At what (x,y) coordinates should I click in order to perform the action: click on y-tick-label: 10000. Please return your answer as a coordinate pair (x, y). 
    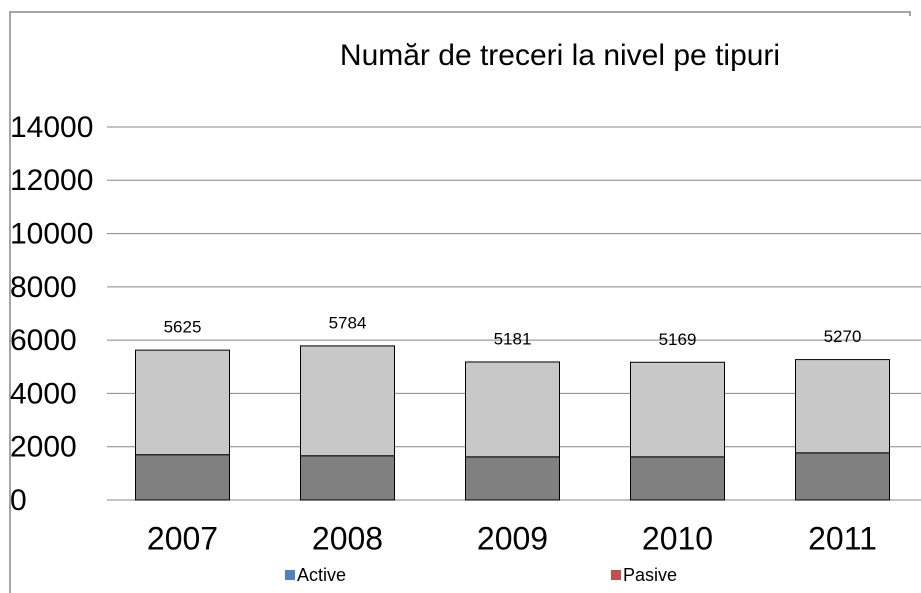
    Looking at the image, I should click on (51, 233).